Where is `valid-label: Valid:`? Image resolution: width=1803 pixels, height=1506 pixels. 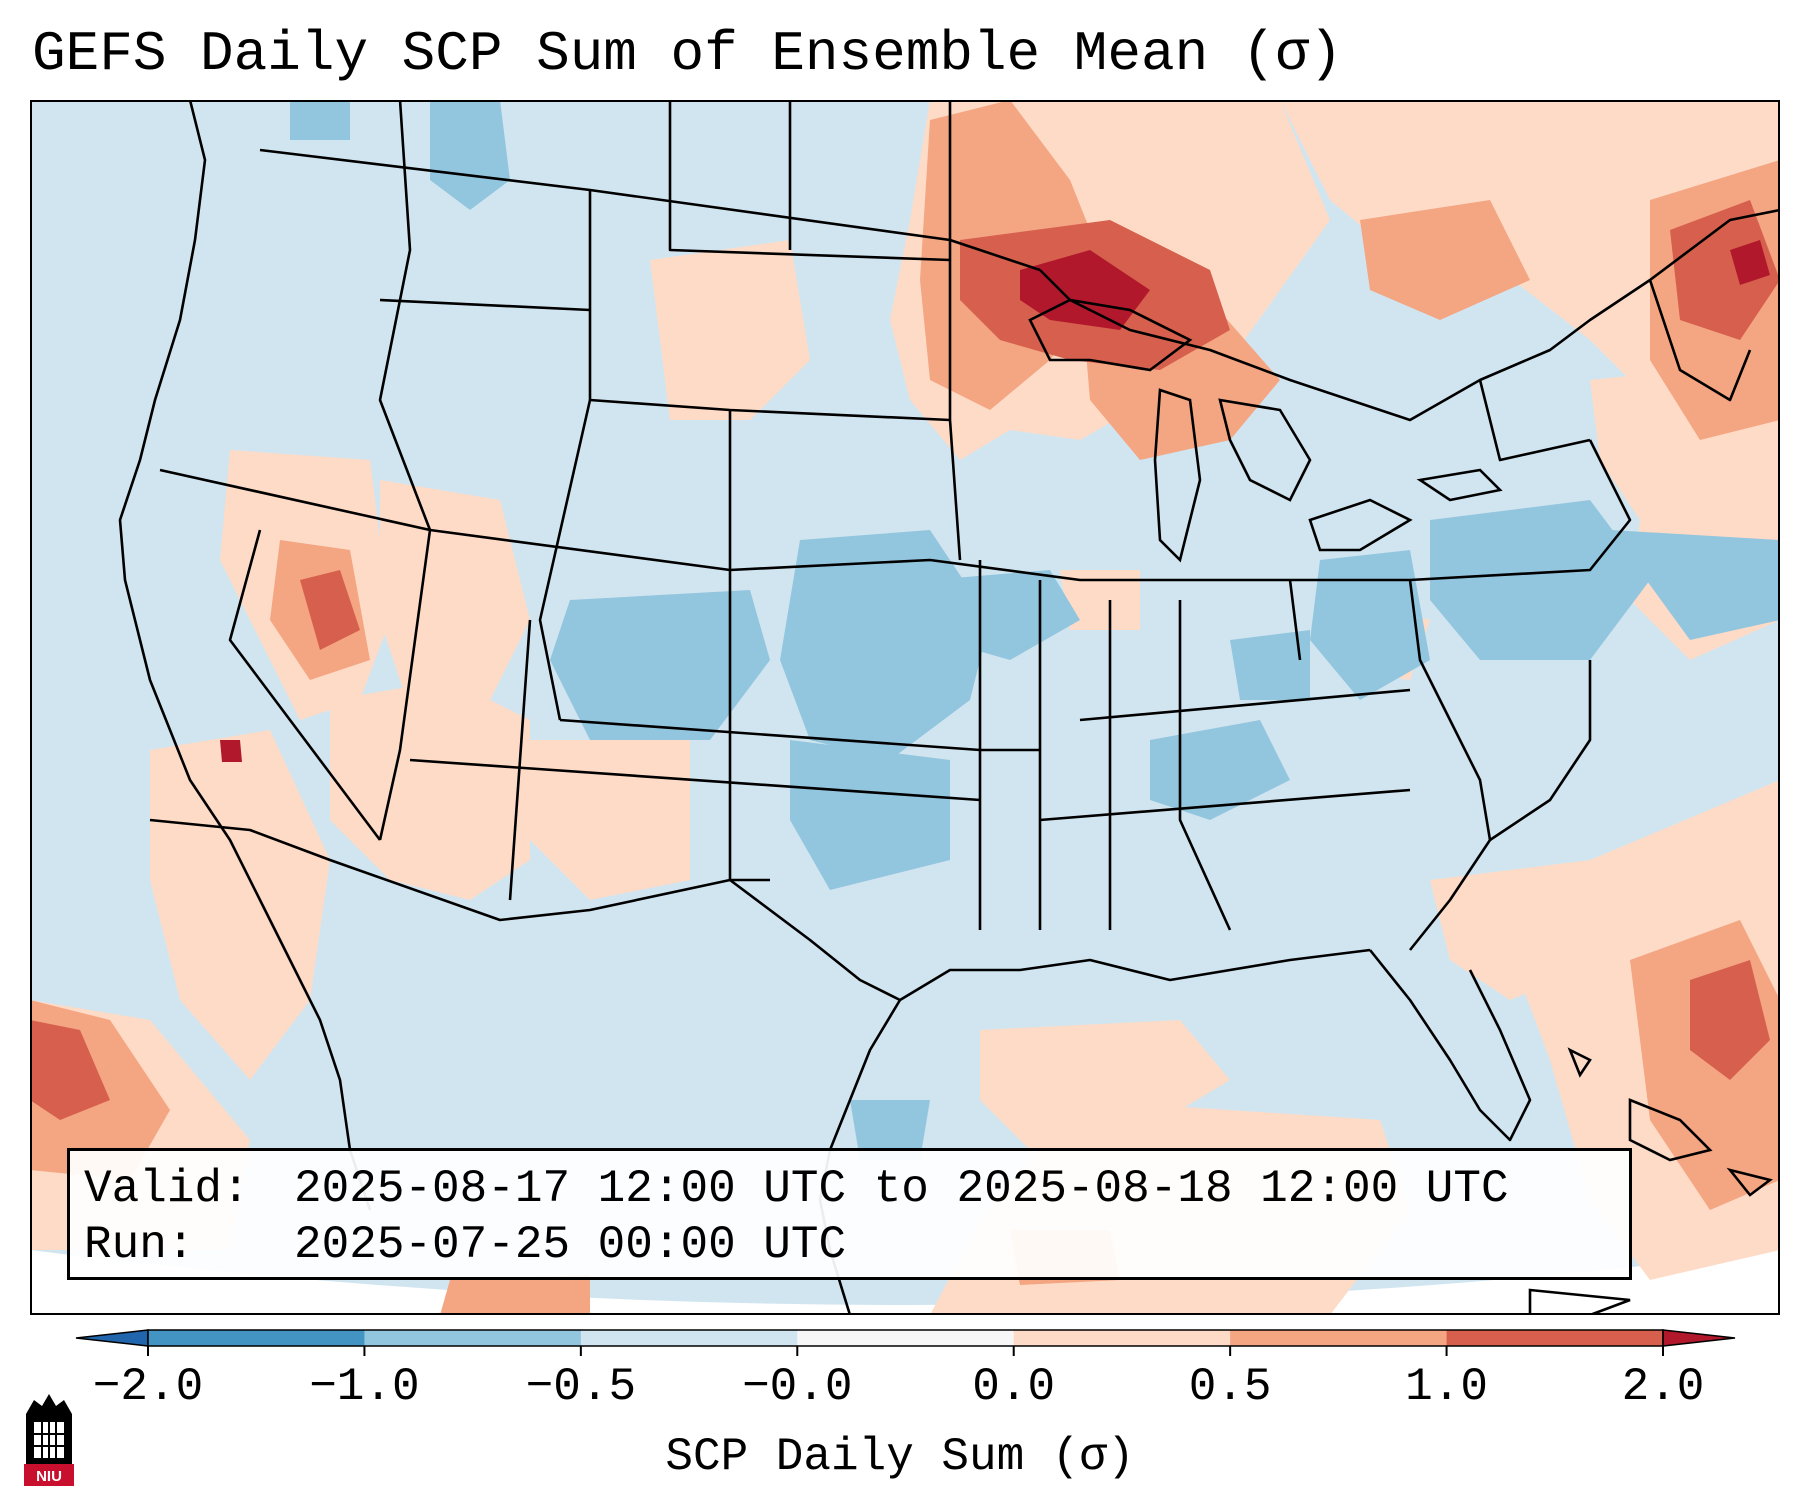 valid-label: Valid: is located at coordinates (167, 1189).